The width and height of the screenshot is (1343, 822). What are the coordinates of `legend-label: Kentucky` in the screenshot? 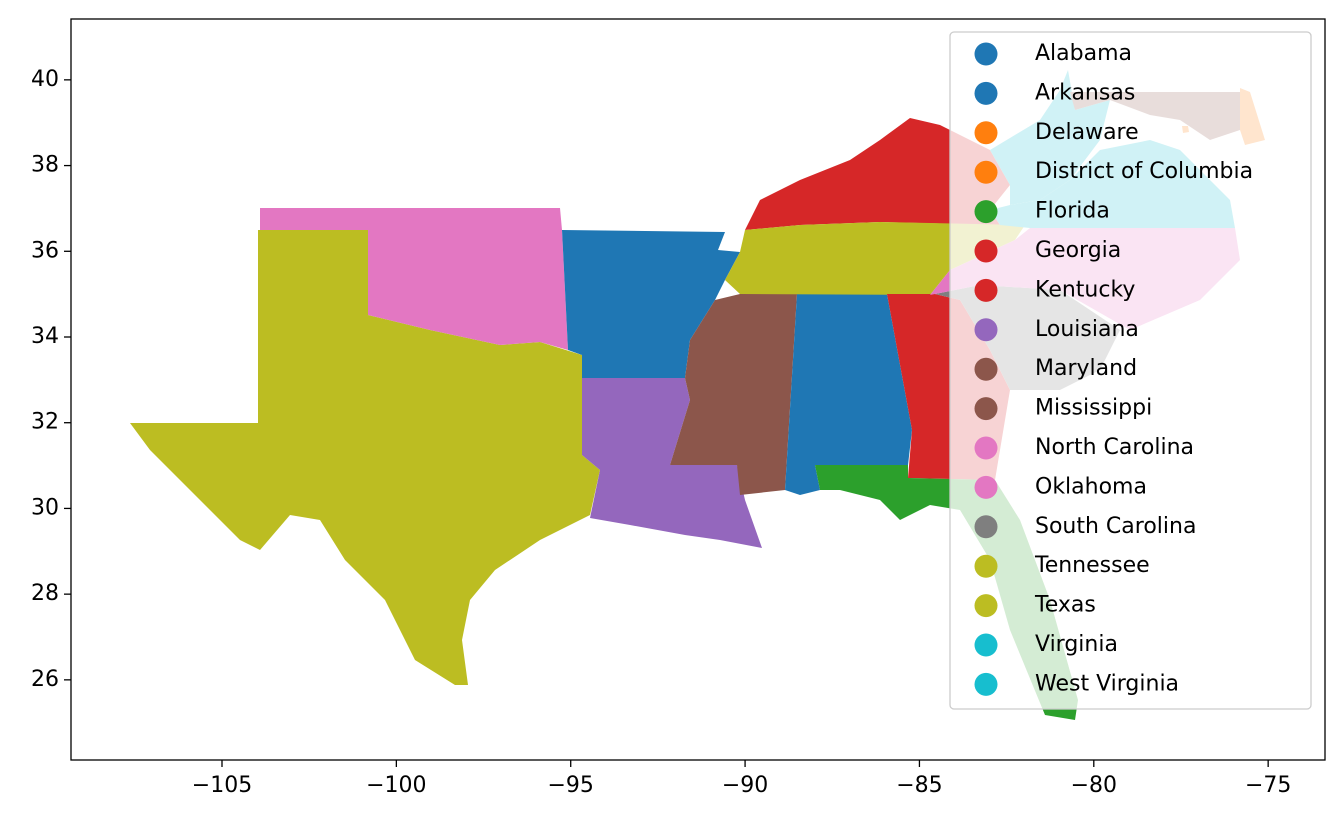 It's located at (1085, 289).